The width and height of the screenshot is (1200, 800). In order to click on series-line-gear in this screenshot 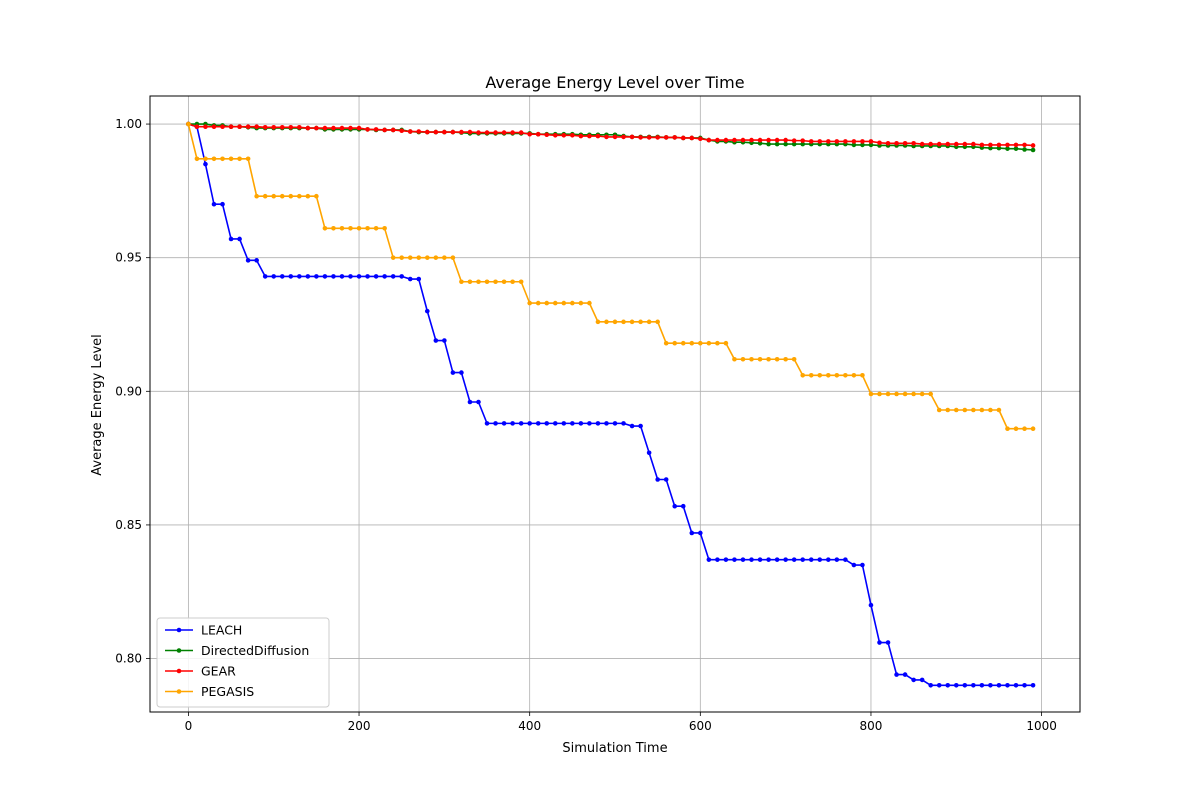, I will do `click(611, 135)`.